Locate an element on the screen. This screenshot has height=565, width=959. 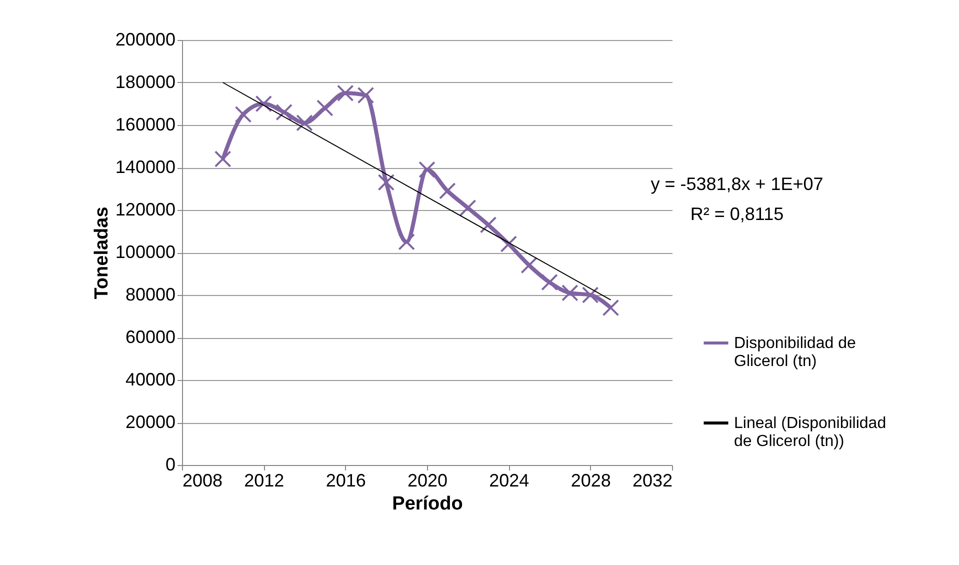
y-tick-label: 120000 is located at coordinates (145, 210).